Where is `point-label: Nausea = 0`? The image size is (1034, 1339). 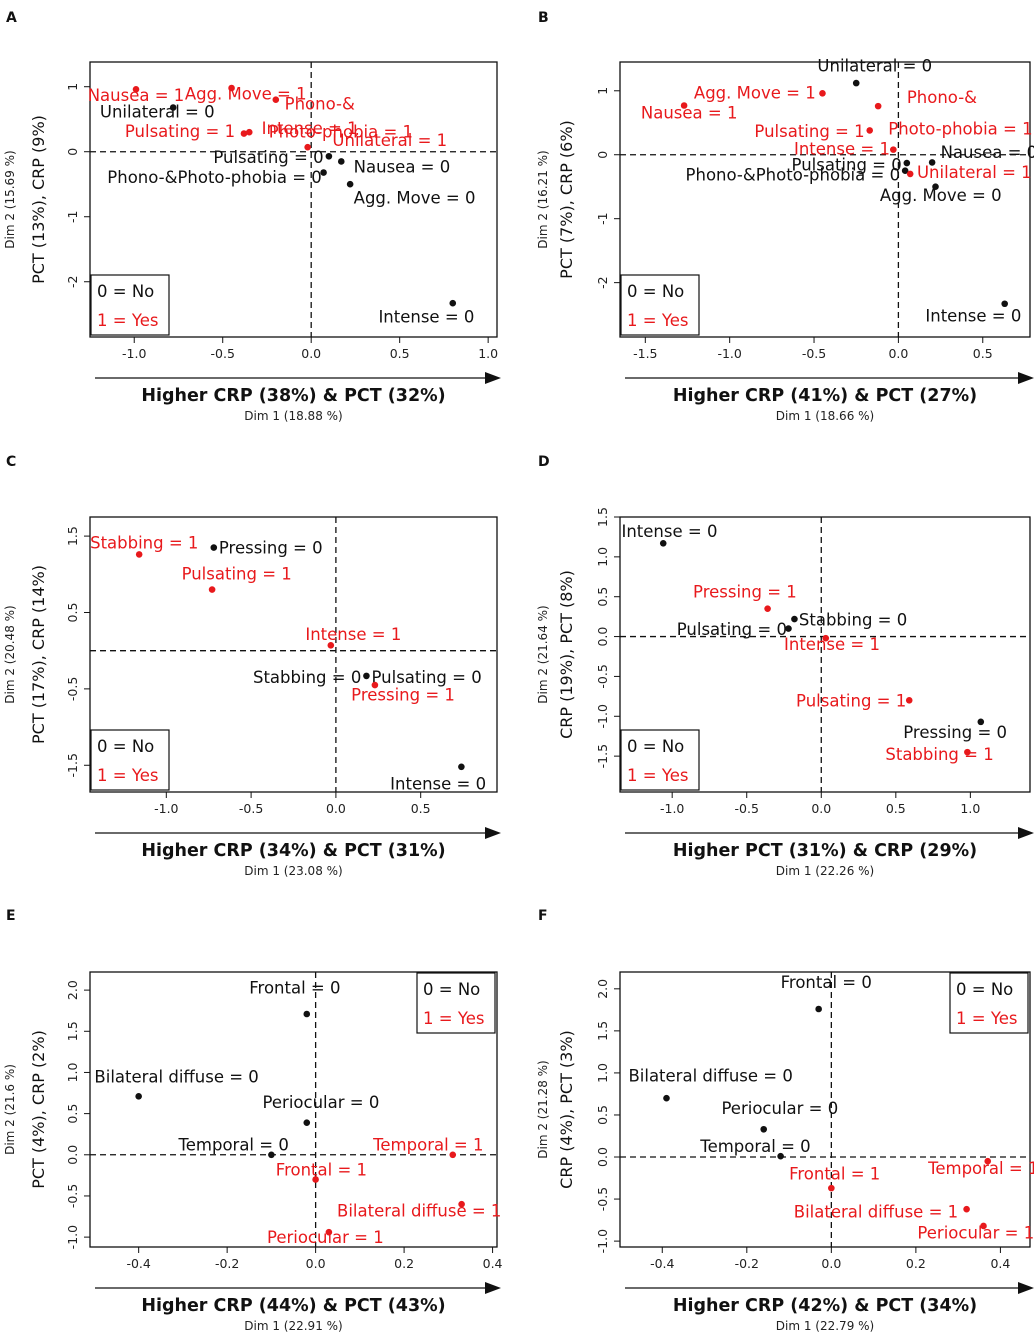
point-label: Nausea = 0 is located at coordinates (987, 152).